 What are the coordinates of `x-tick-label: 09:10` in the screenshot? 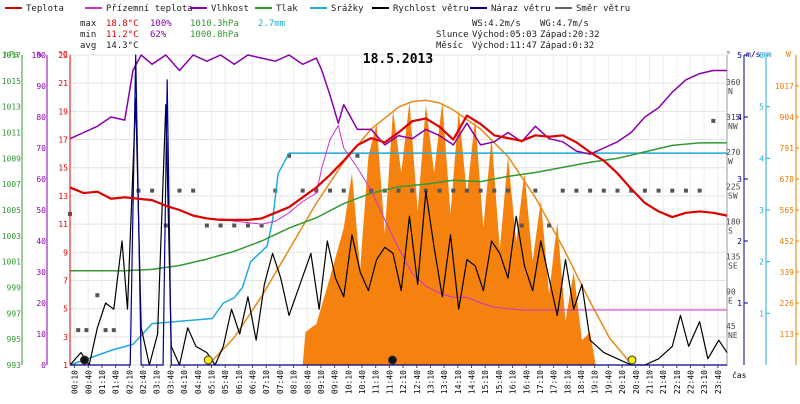 It's located at (321, 382).